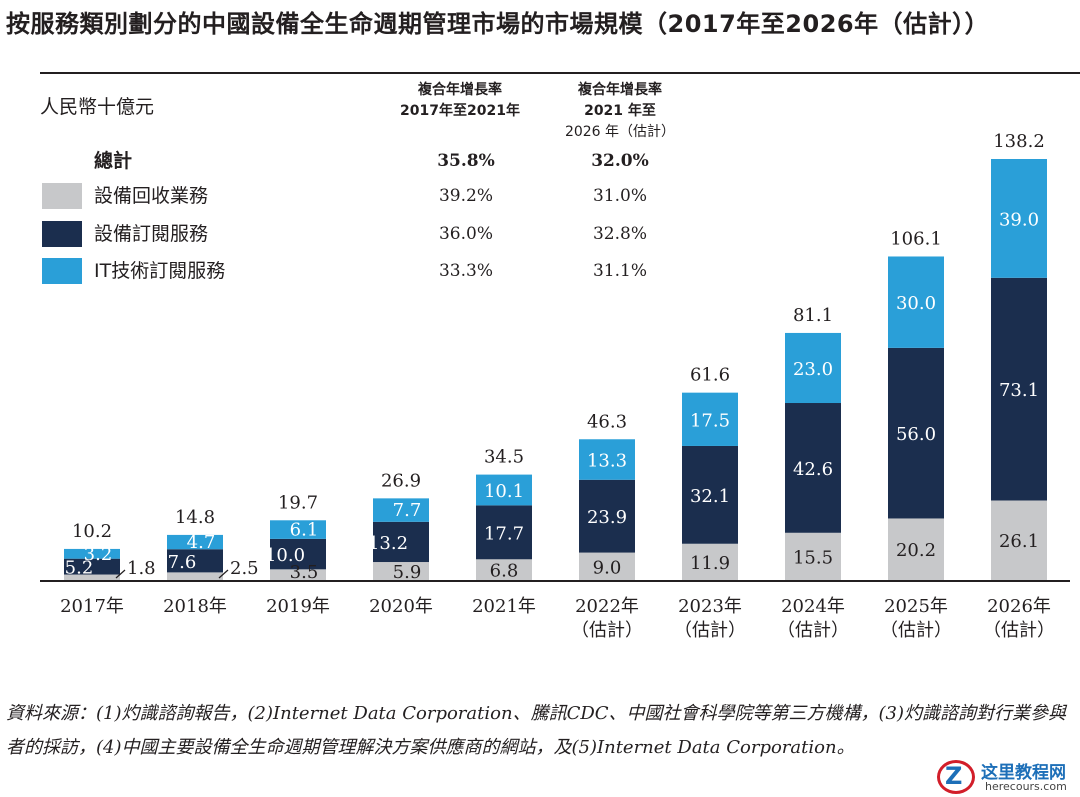  What do you see at coordinates (465, 234) in the screenshot?
I see `legend-device-subscription-cagr1: 36.0%` at bounding box center [465, 234].